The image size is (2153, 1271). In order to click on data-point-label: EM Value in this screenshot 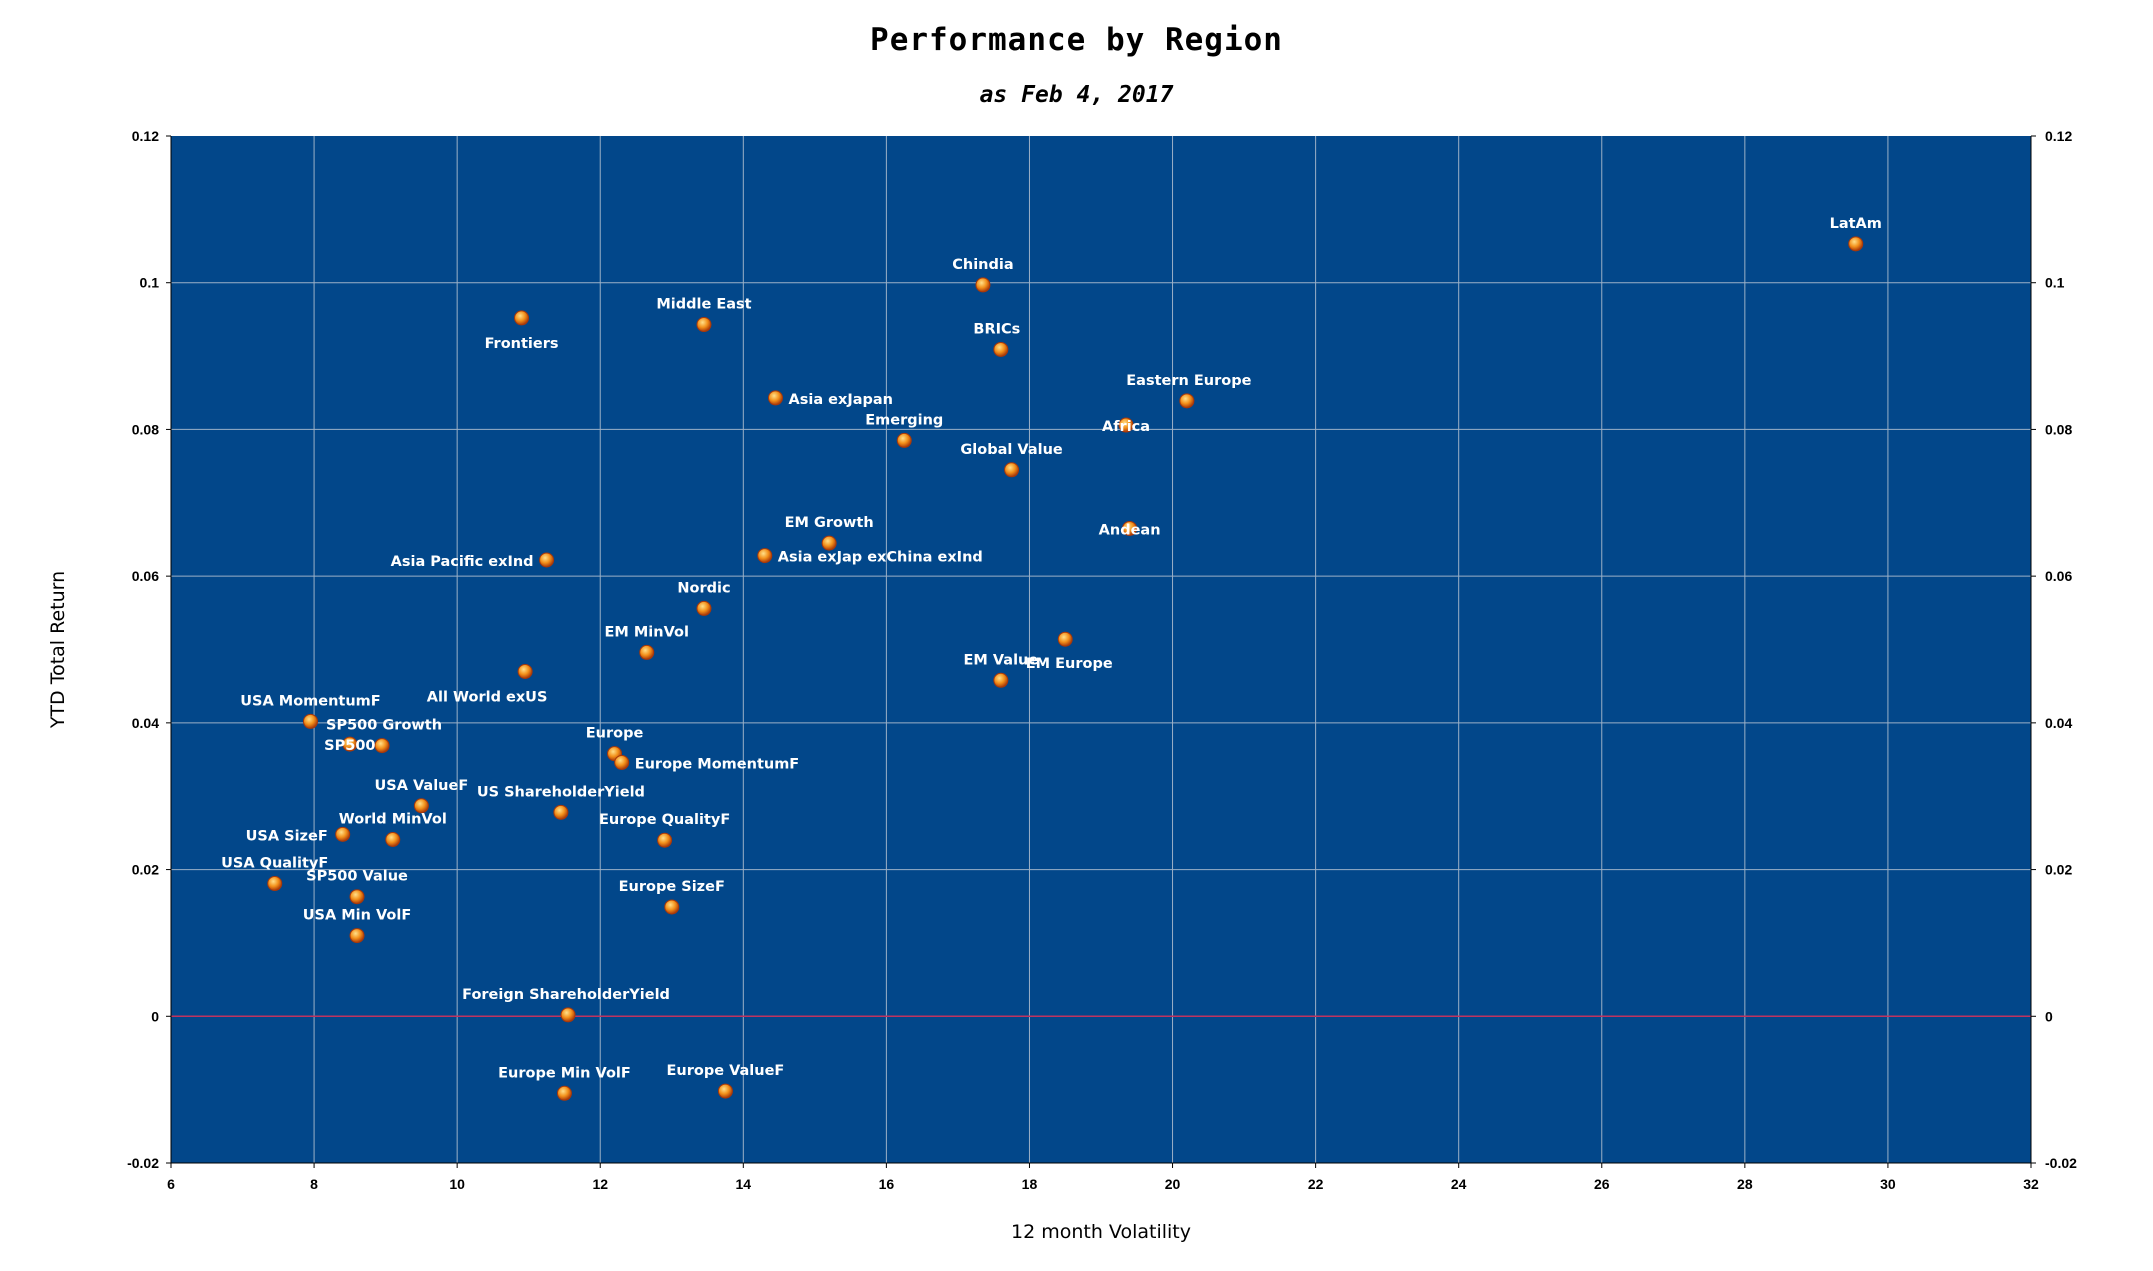, I will do `click(1000, 660)`.